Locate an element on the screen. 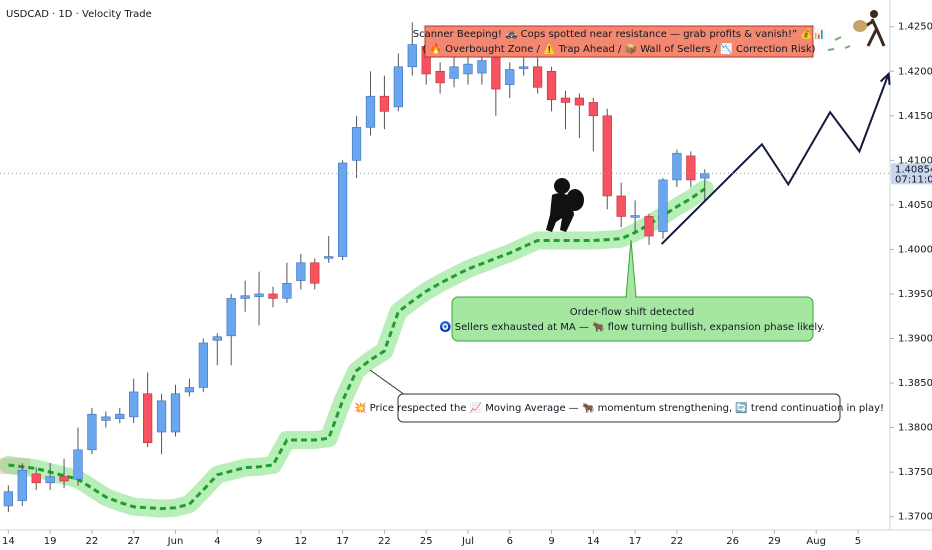  y-tick-label: 1.42500 is located at coordinates (915, 27).